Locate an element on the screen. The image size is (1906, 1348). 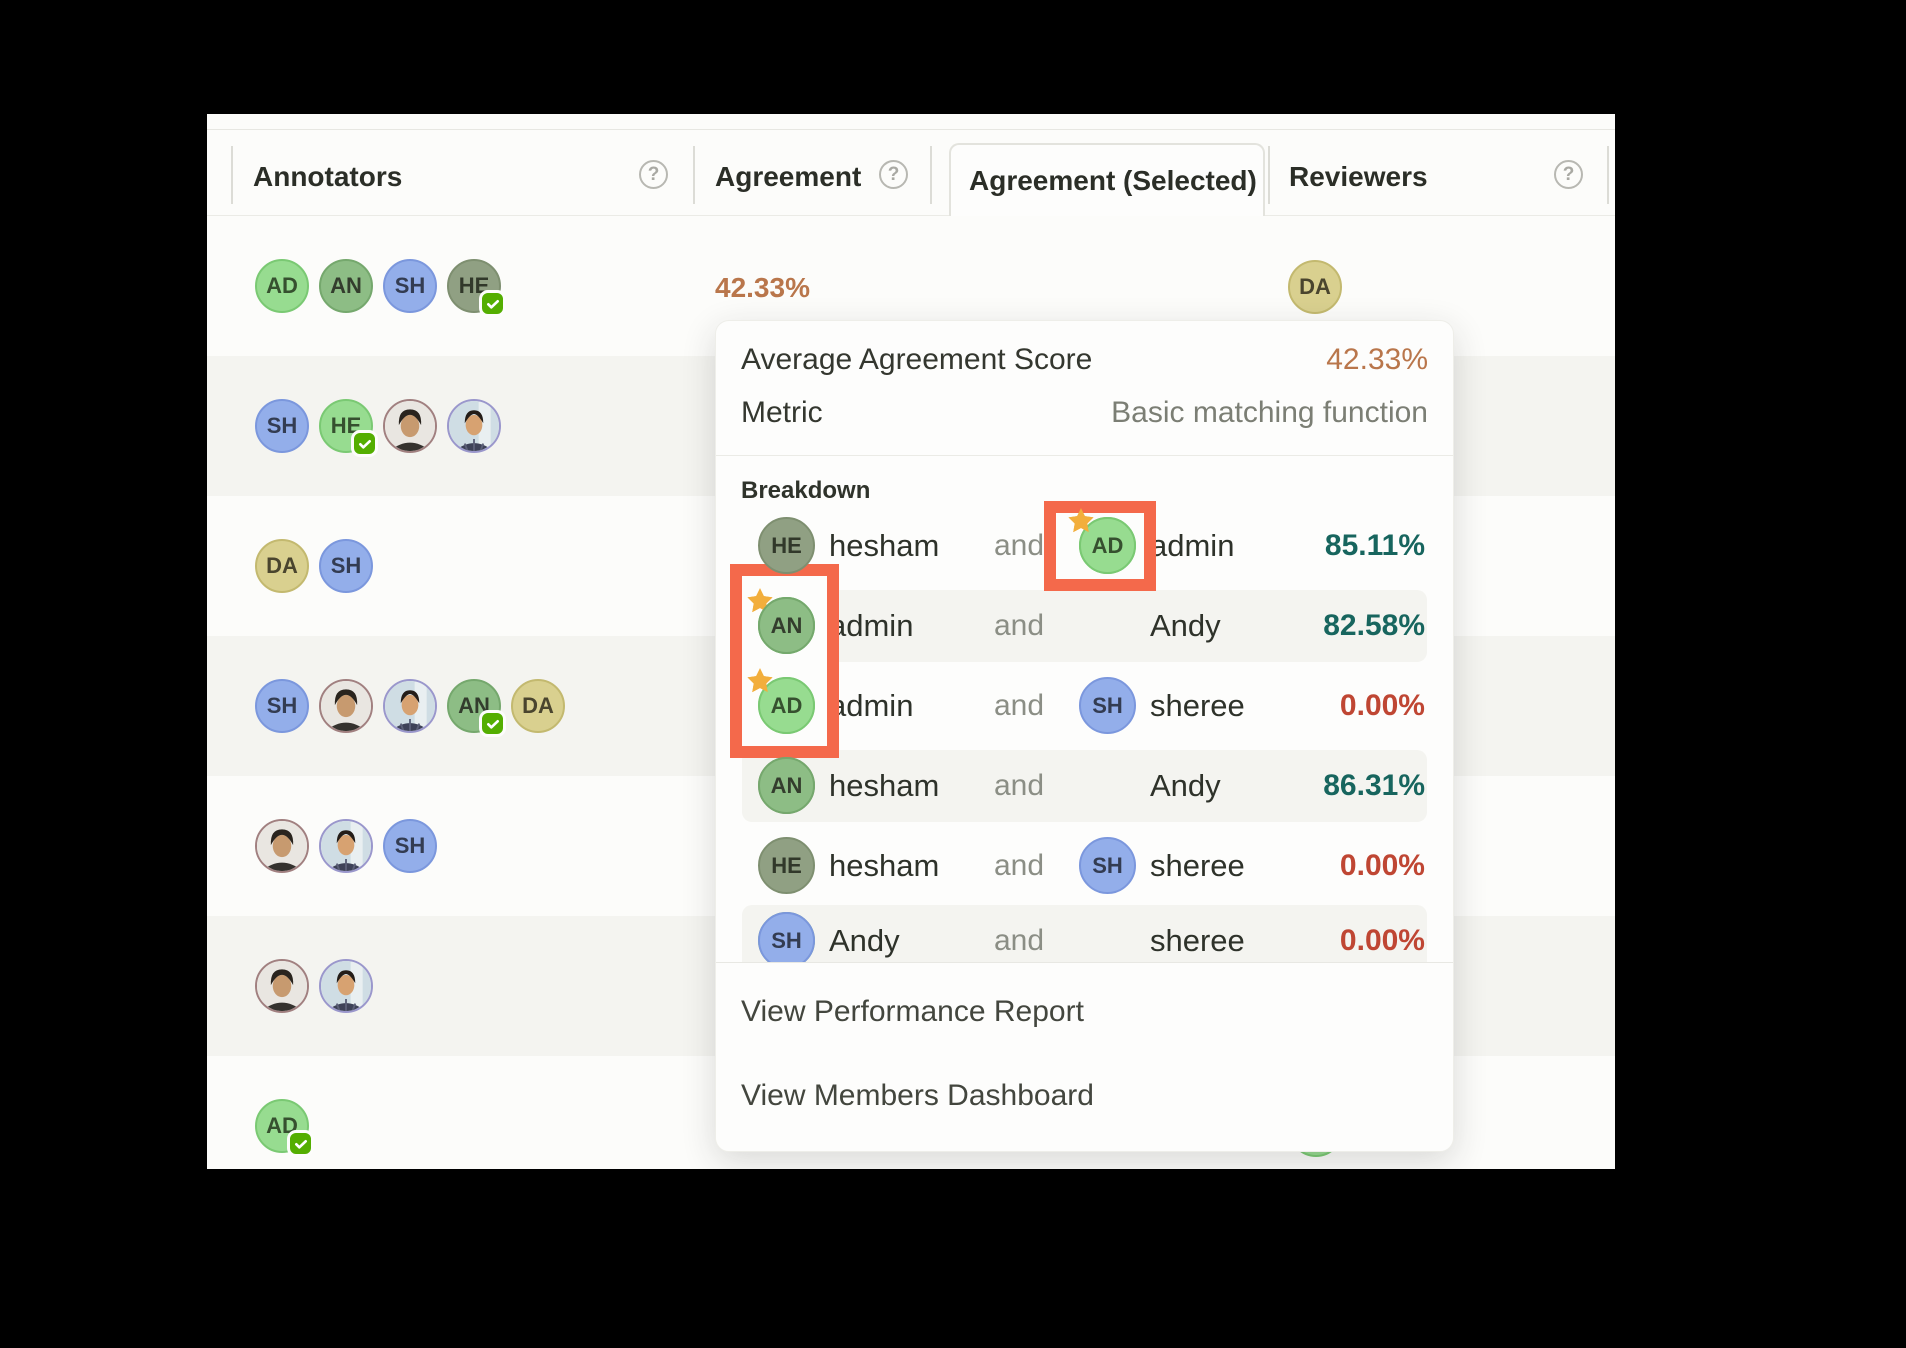
breakdown-row: AD admin and SH sheree 0.00% is located at coordinates (1084, 705).